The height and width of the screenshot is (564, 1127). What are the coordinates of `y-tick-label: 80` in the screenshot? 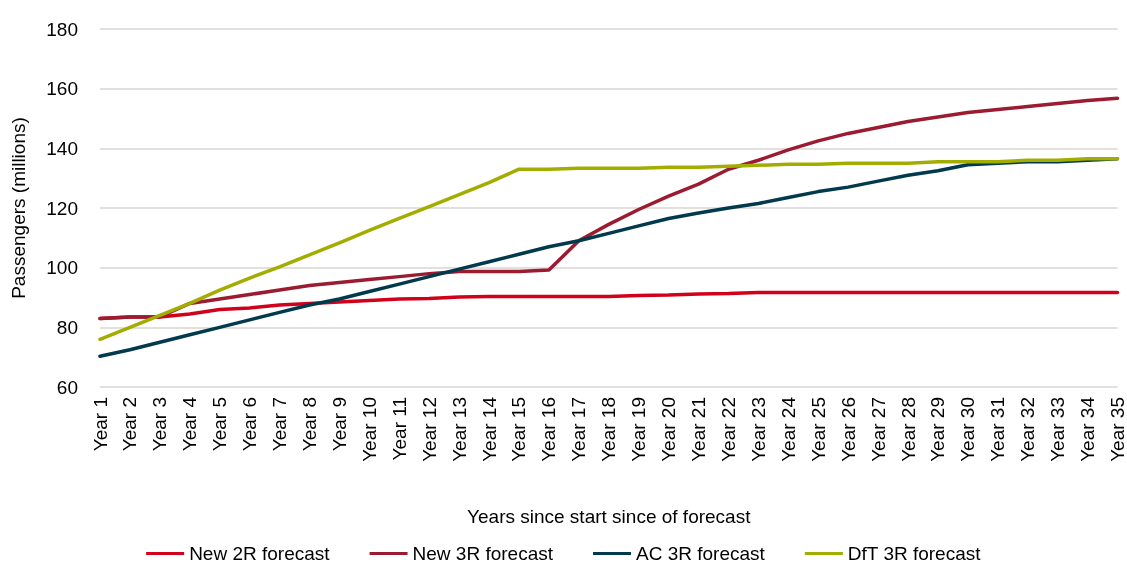 It's located at (67, 327).